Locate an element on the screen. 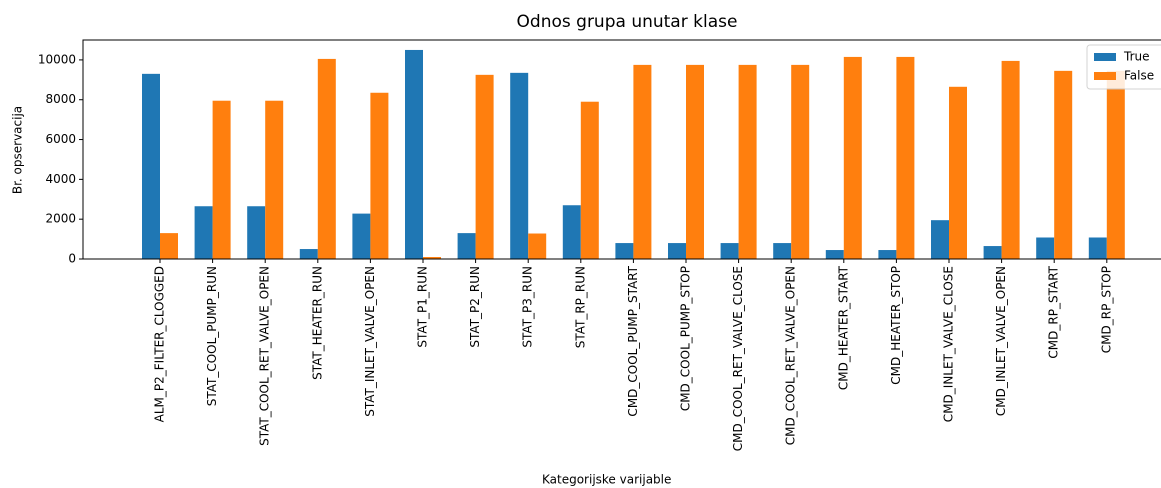 Image resolution: width=1161 pixels, height=488 pixels. y-axis-label: Br. opservacija is located at coordinates (18, 150).